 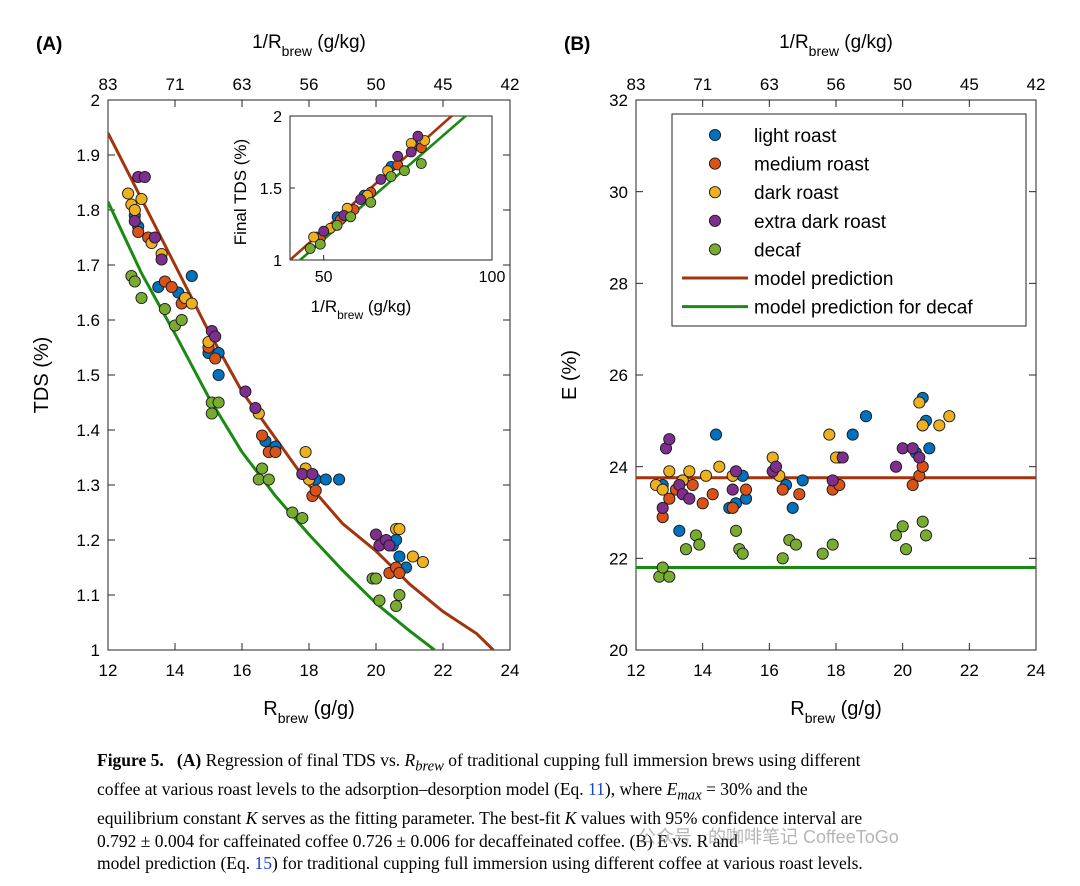 What do you see at coordinates (275, 391) in the screenshot?
I see `data-points` at bounding box center [275, 391].